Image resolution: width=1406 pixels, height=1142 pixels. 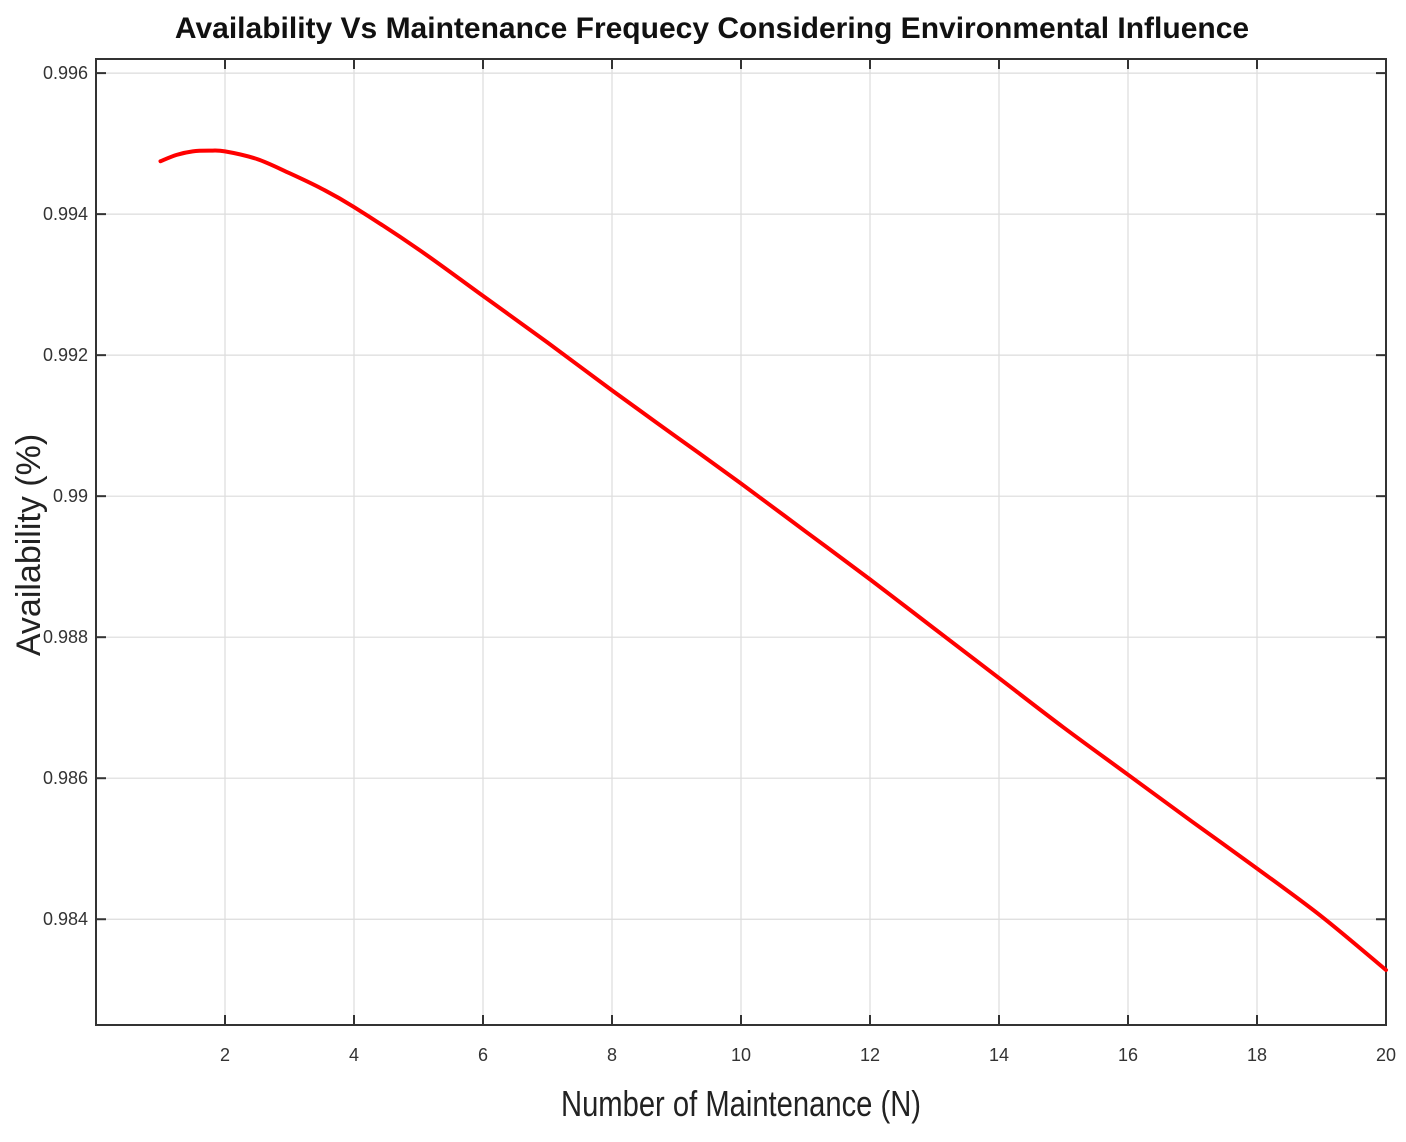 What do you see at coordinates (741, 1103) in the screenshot?
I see `x-axis-label: Number of Maintenance (N)` at bounding box center [741, 1103].